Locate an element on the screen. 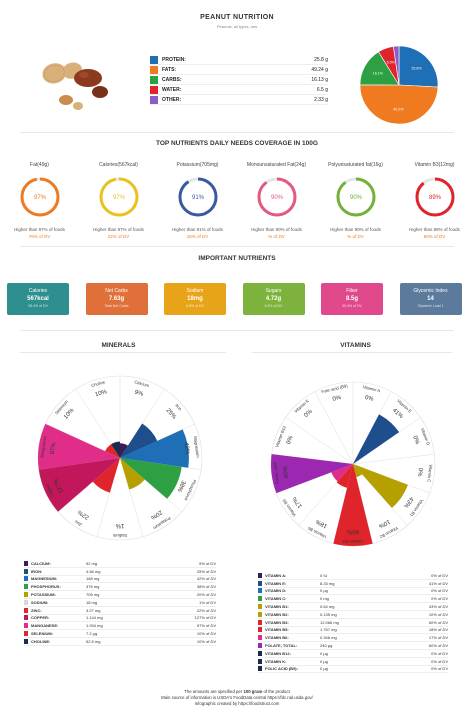 This screenshot has height=715, width=474. card-label: Sodium is located at coordinates (195, 291).